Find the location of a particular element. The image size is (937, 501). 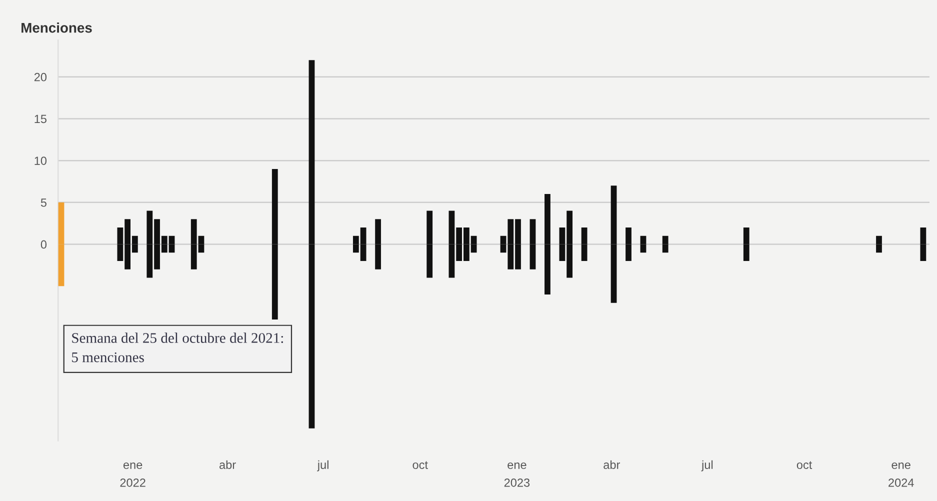

annotation: Semana del 25 del octubre del 2021: 5 menciones is located at coordinates (177, 347).